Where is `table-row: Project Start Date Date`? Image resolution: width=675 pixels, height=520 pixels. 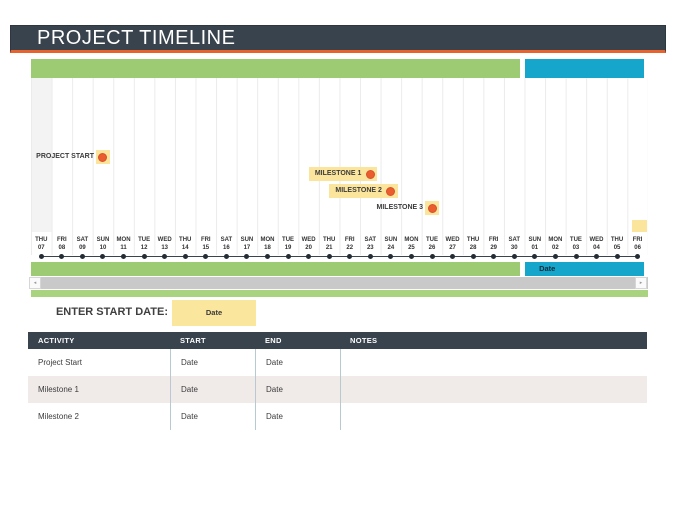 table-row: Project Start Date Date is located at coordinates (337, 362).